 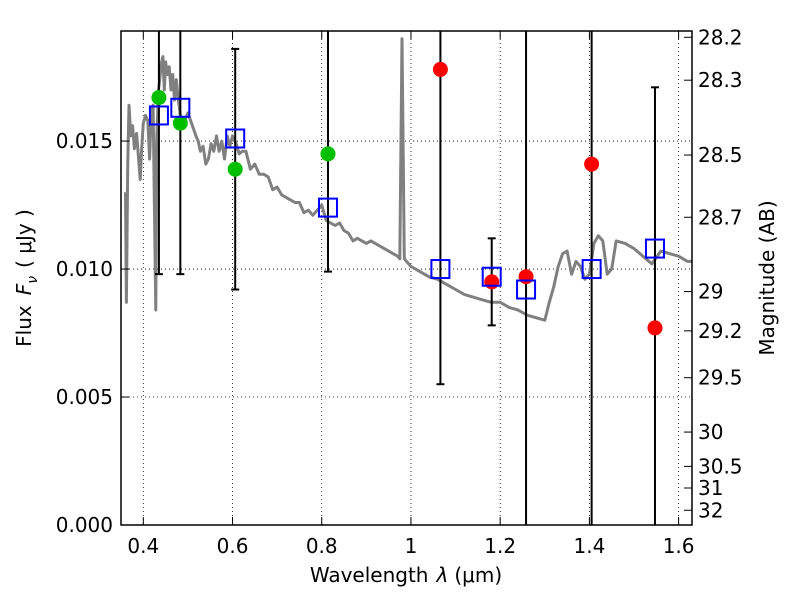 What do you see at coordinates (710, 292) in the screenshot?
I see `y2-tick-label: 29` at bounding box center [710, 292].